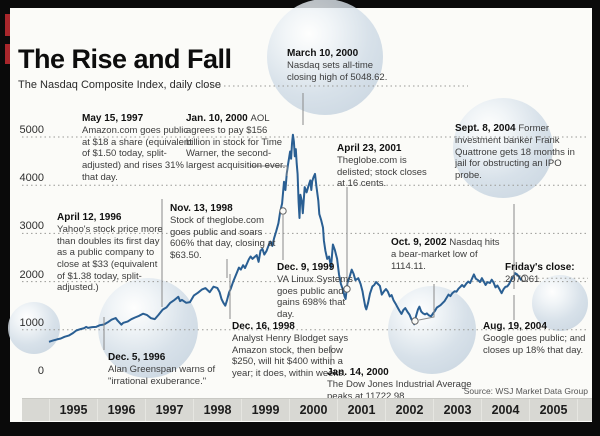 The width and height of the screenshot is (600, 436). I want to click on year-label-1997: 1997, so click(169, 410).